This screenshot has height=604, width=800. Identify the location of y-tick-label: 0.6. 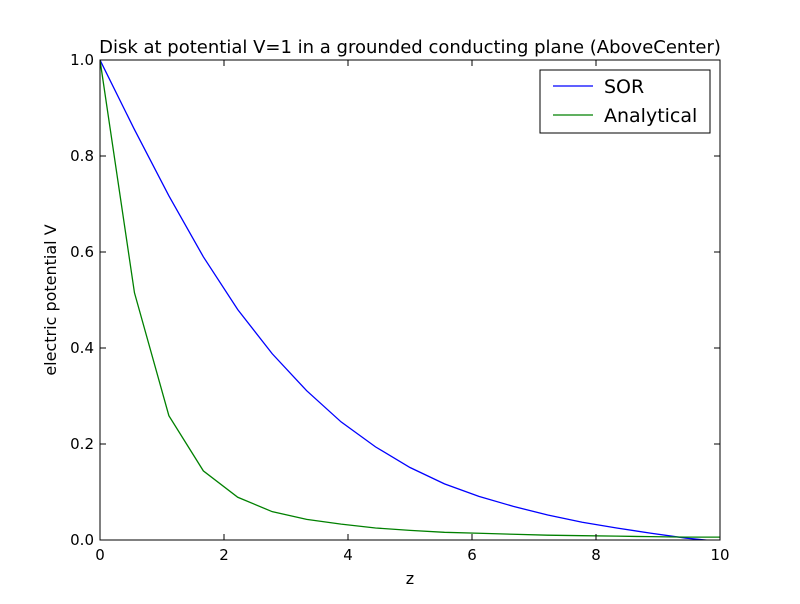
(82, 252).